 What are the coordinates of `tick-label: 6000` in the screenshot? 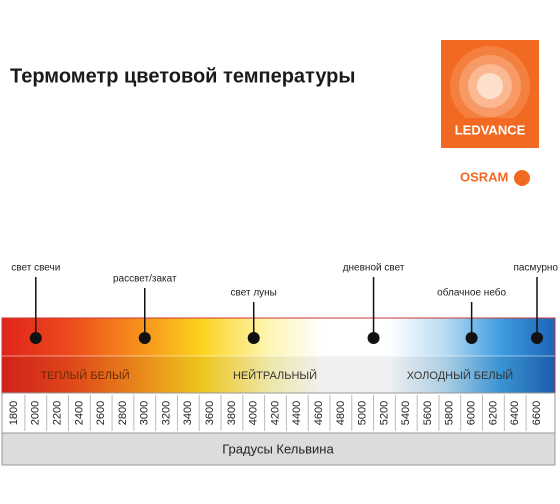 It's located at (472, 413).